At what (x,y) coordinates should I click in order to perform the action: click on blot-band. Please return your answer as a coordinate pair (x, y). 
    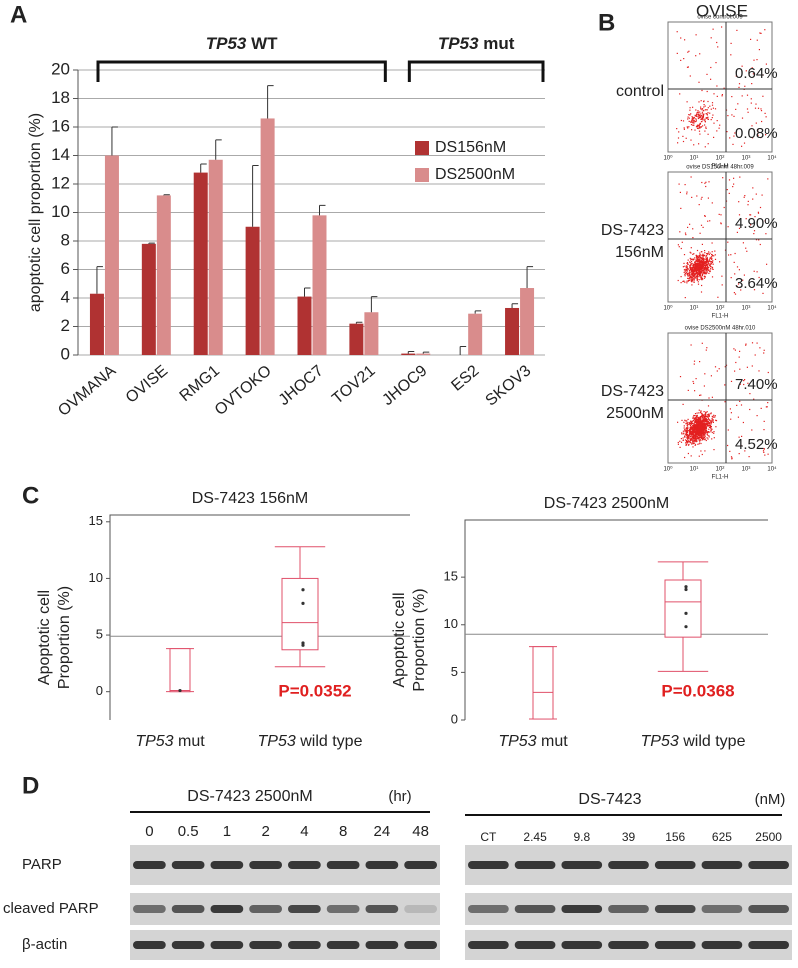
    Looking at the image, I should click on (304, 945).